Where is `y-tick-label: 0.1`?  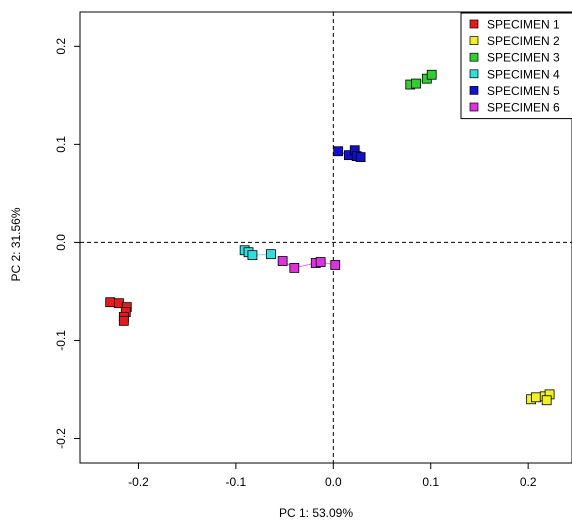
y-tick-label: 0.1 is located at coordinates (61, 144).